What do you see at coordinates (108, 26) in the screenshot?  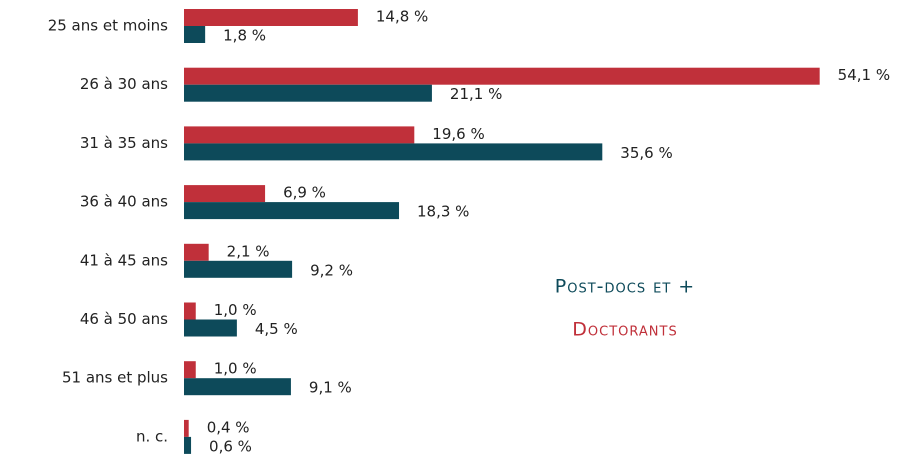 I see `category-label: 25 ans et moins` at bounding box center [108, 26].